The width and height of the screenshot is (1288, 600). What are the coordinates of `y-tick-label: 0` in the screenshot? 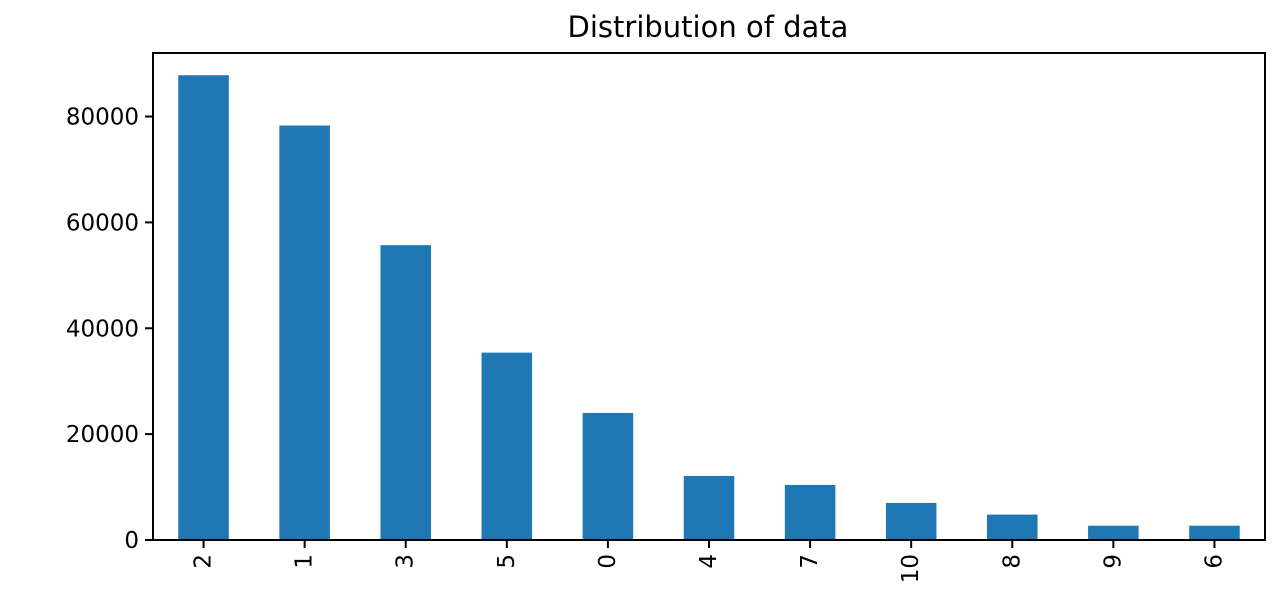 It's located at (131, 541).